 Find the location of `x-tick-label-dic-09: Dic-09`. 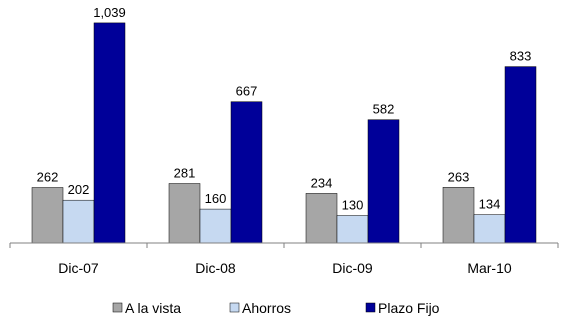

x-tick-label-dic-09: Dic-09 is located at coordinates (352, 268).